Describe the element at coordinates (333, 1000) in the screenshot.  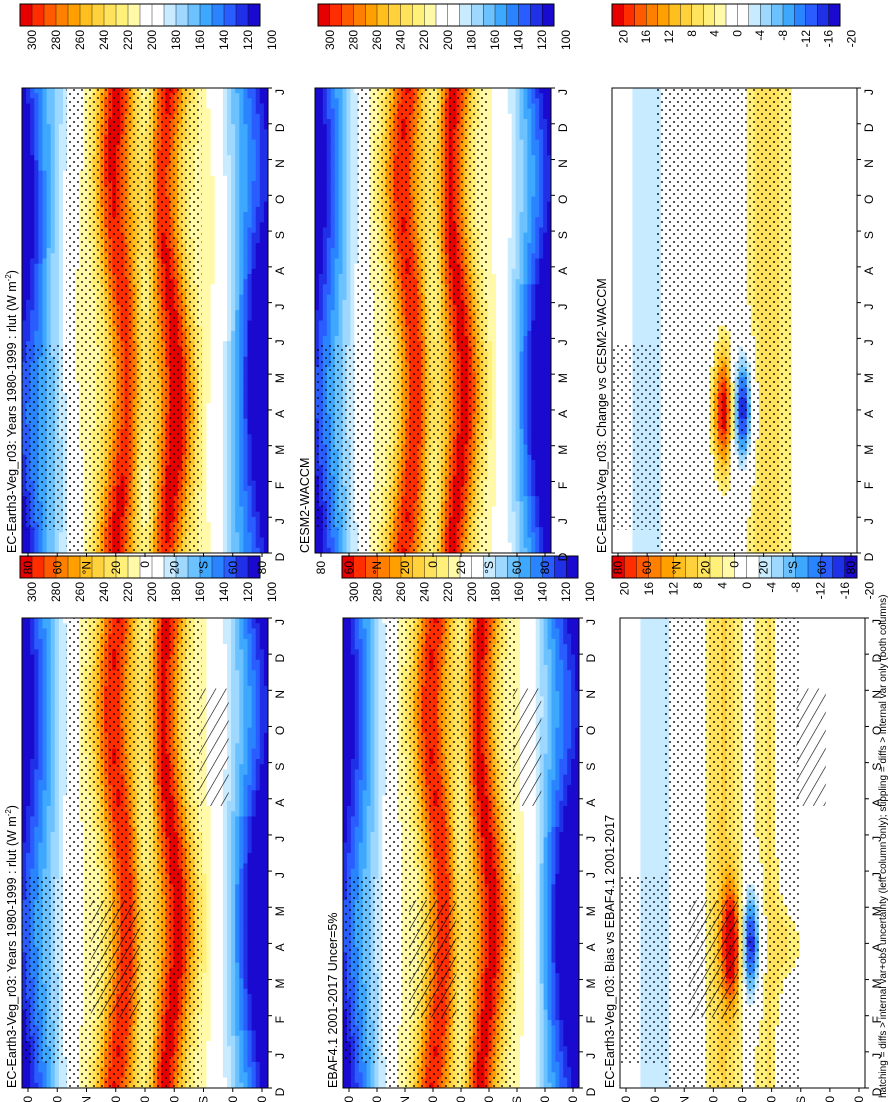
I see `panel-title: EBAF4.1 2001-2017 Uncer=5%` at that location.